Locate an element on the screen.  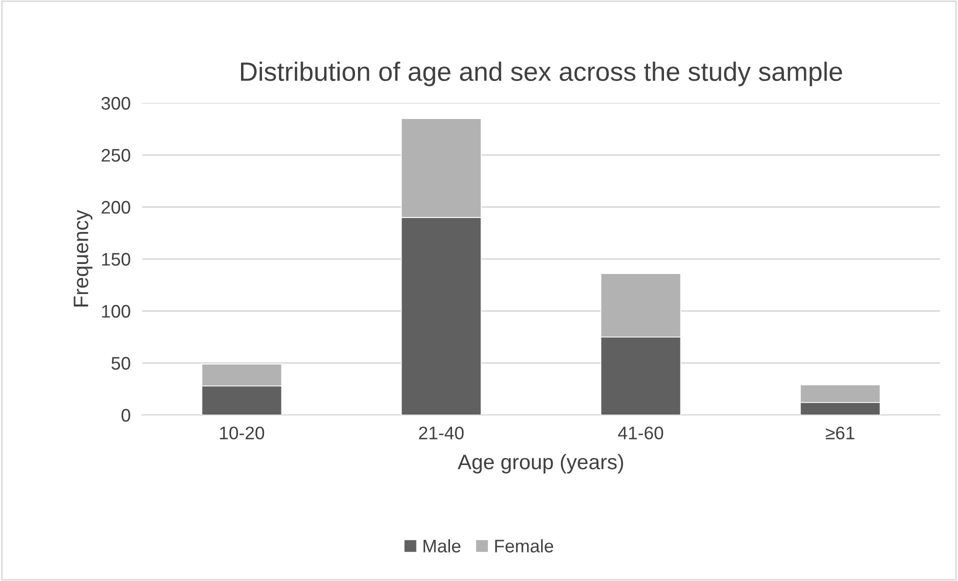
legend-label: Male is located at coordinates (442, 545).